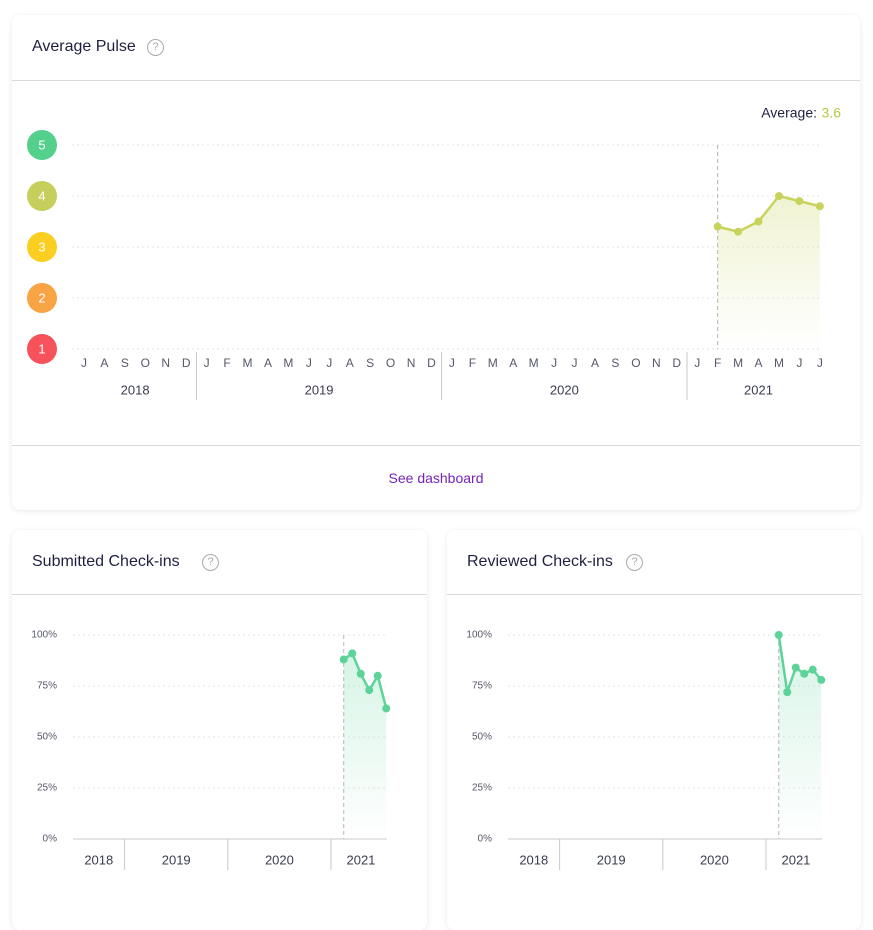 This screenshot has height=930, width=873. I want to click on dashboard-link: See dashboard, so click(436, 478).